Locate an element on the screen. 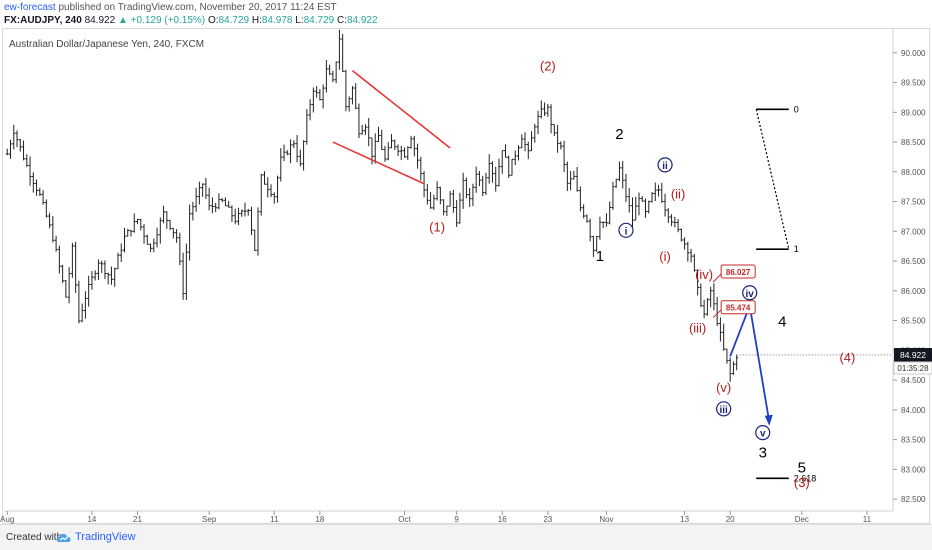 The width and height of the screenshot is (932, 550). y-tick-label: 84.000 is located at coordinates (913, 410).